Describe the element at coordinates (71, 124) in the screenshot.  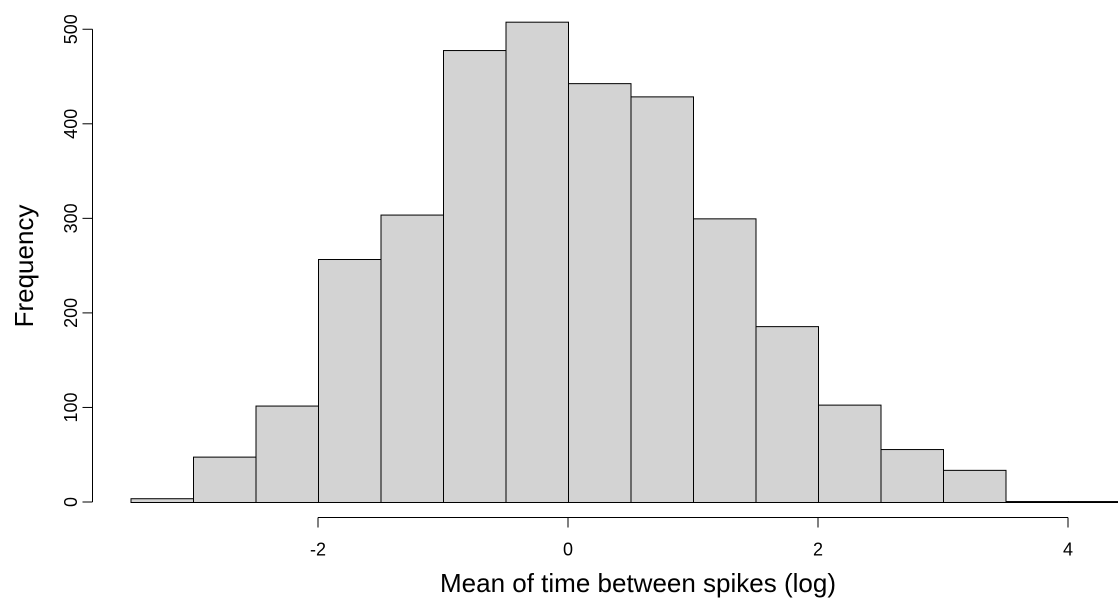
I see `y-tick-label: 400` at that location.